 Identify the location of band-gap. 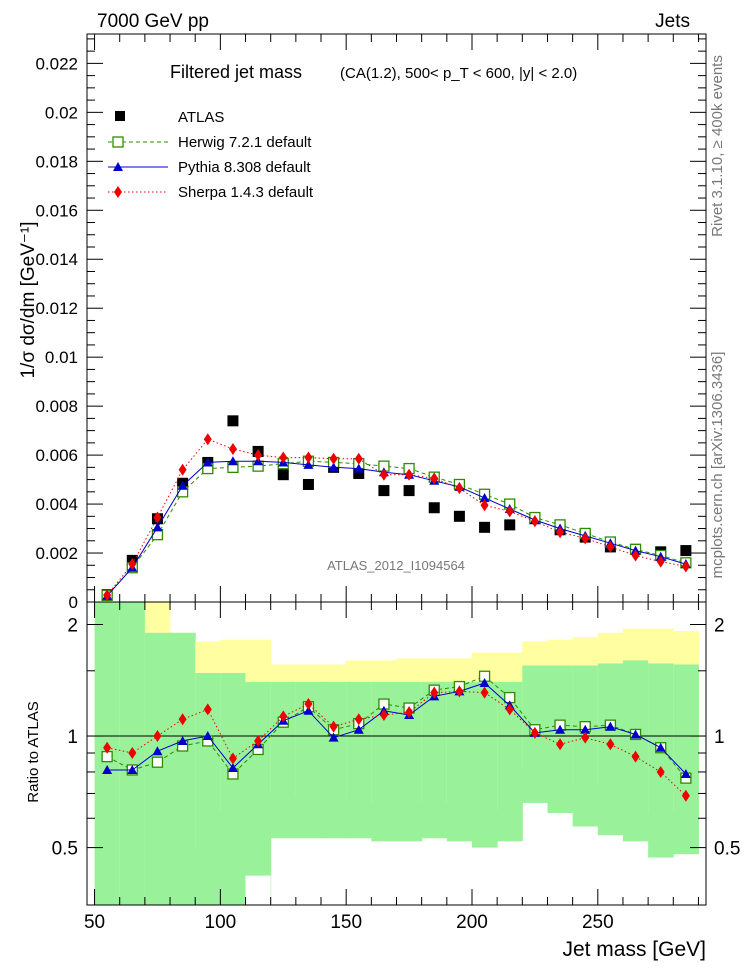
(258, 890).